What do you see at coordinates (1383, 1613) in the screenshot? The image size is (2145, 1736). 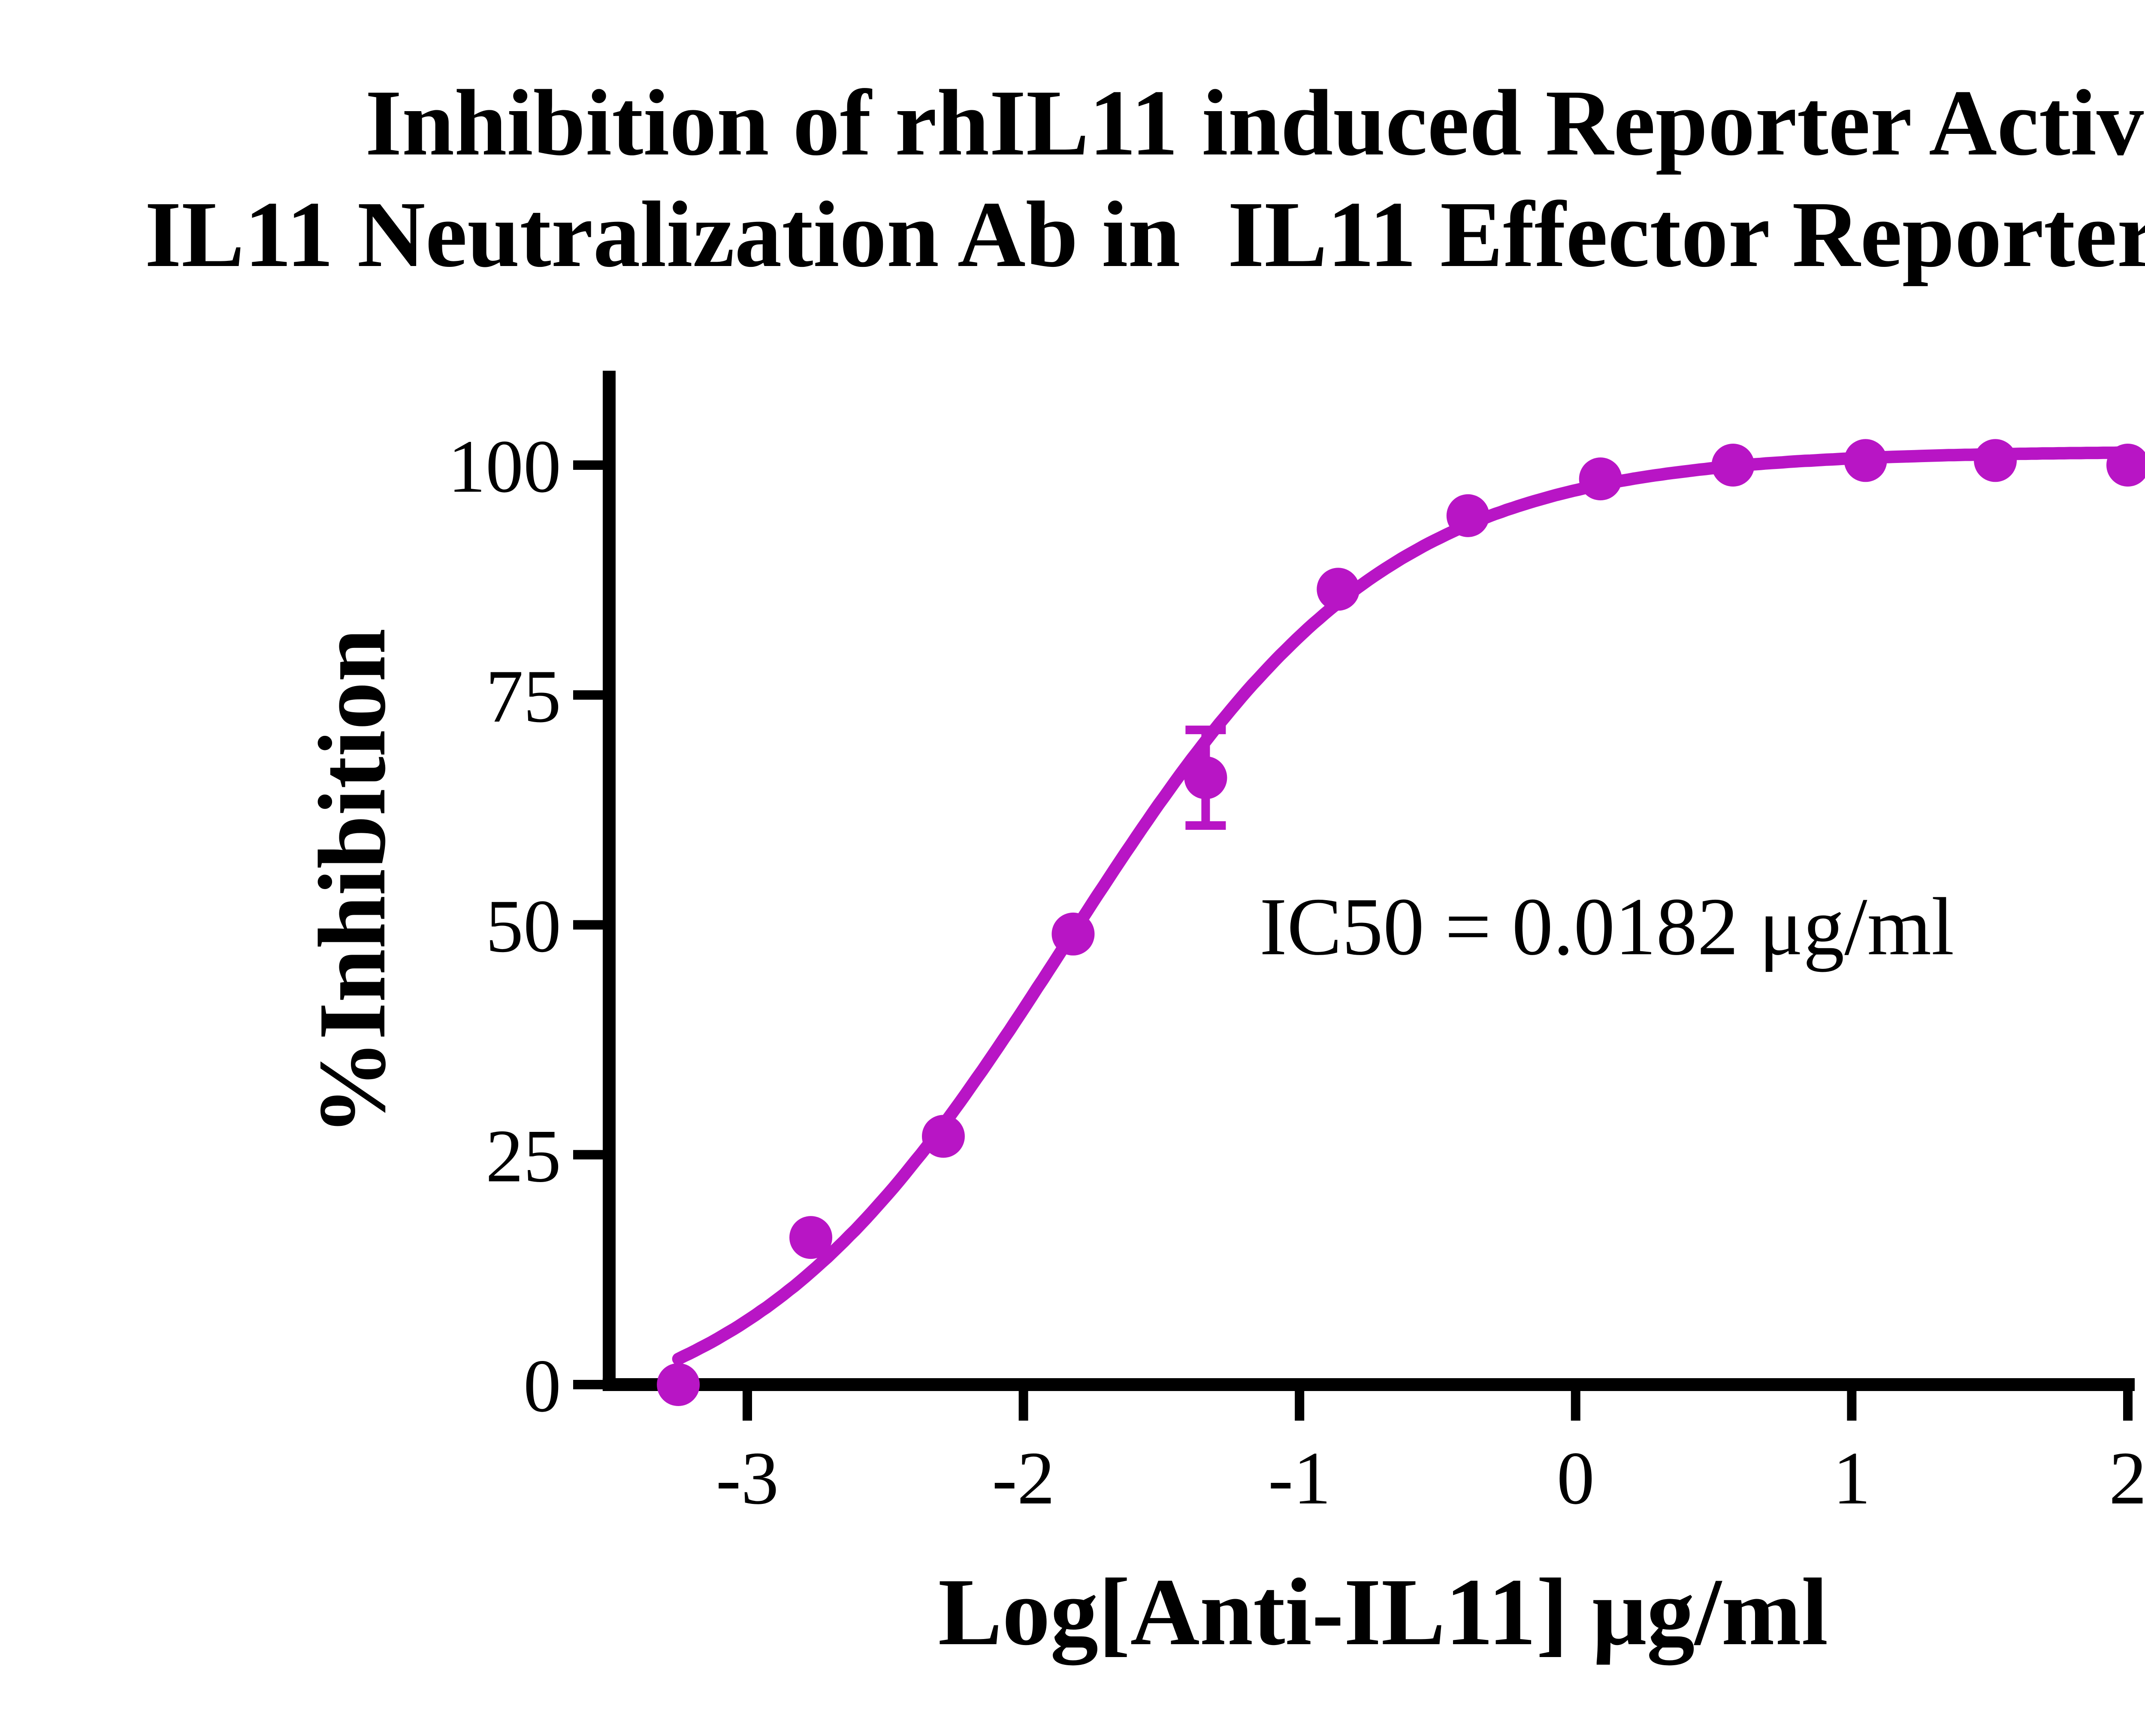 I see `x-axis-title: Log[Anti-IL11] μg/ml` at bounding box center [1383, 1613].